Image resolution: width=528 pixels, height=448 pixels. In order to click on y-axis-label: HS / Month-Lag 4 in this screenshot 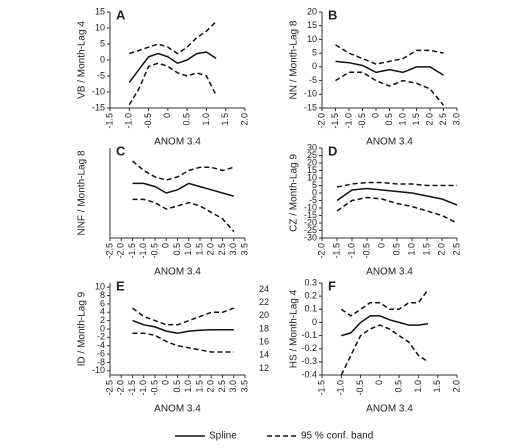, I will do `click(294, 328)`.